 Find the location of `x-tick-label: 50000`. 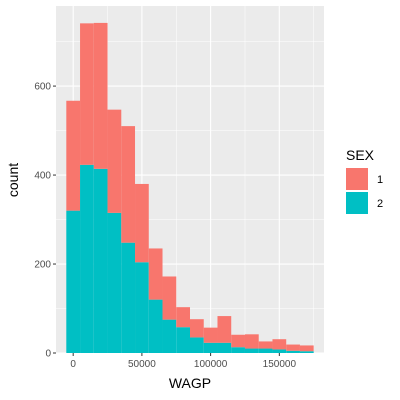

x-tick-label: 50000 is located at coordinates (142, 364).